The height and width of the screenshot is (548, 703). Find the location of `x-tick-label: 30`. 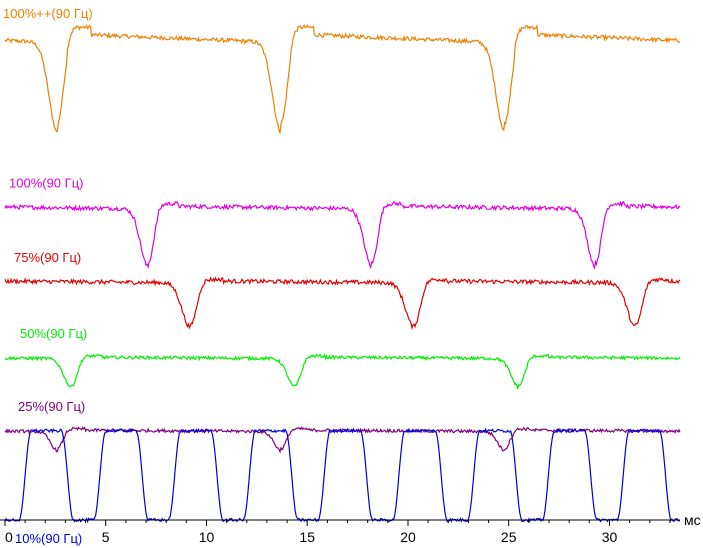

x-tick-label: 30 is located at coordinates (610, 537).